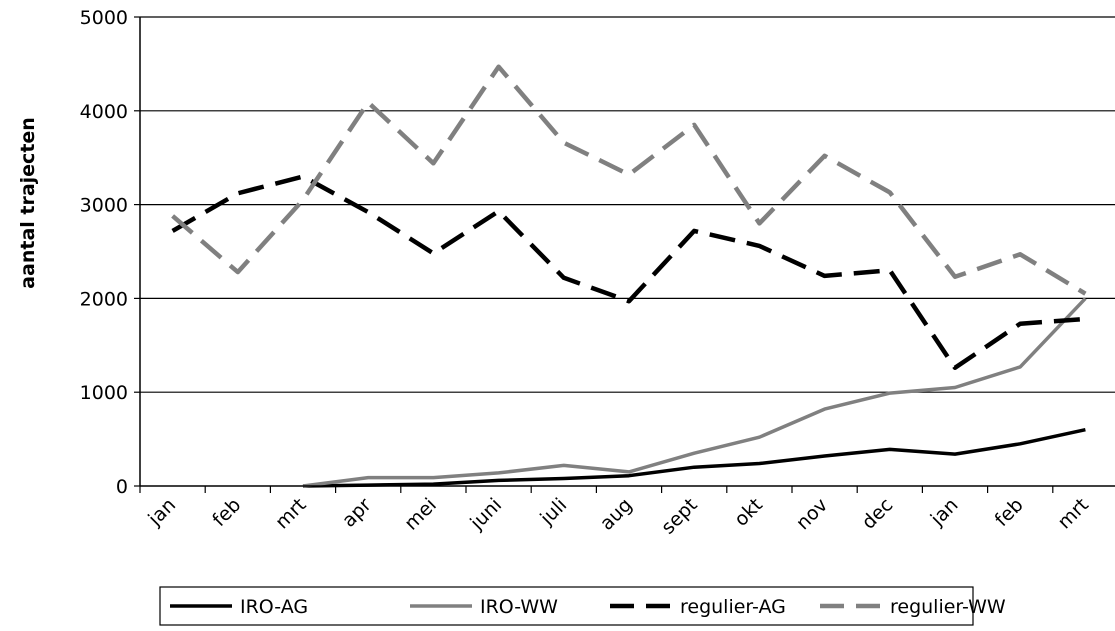 This screenshot has height=631, width=1115. I want to click on y-tick-labels: 0 1000 2000 3000 4000 5000, so click(104, 252).